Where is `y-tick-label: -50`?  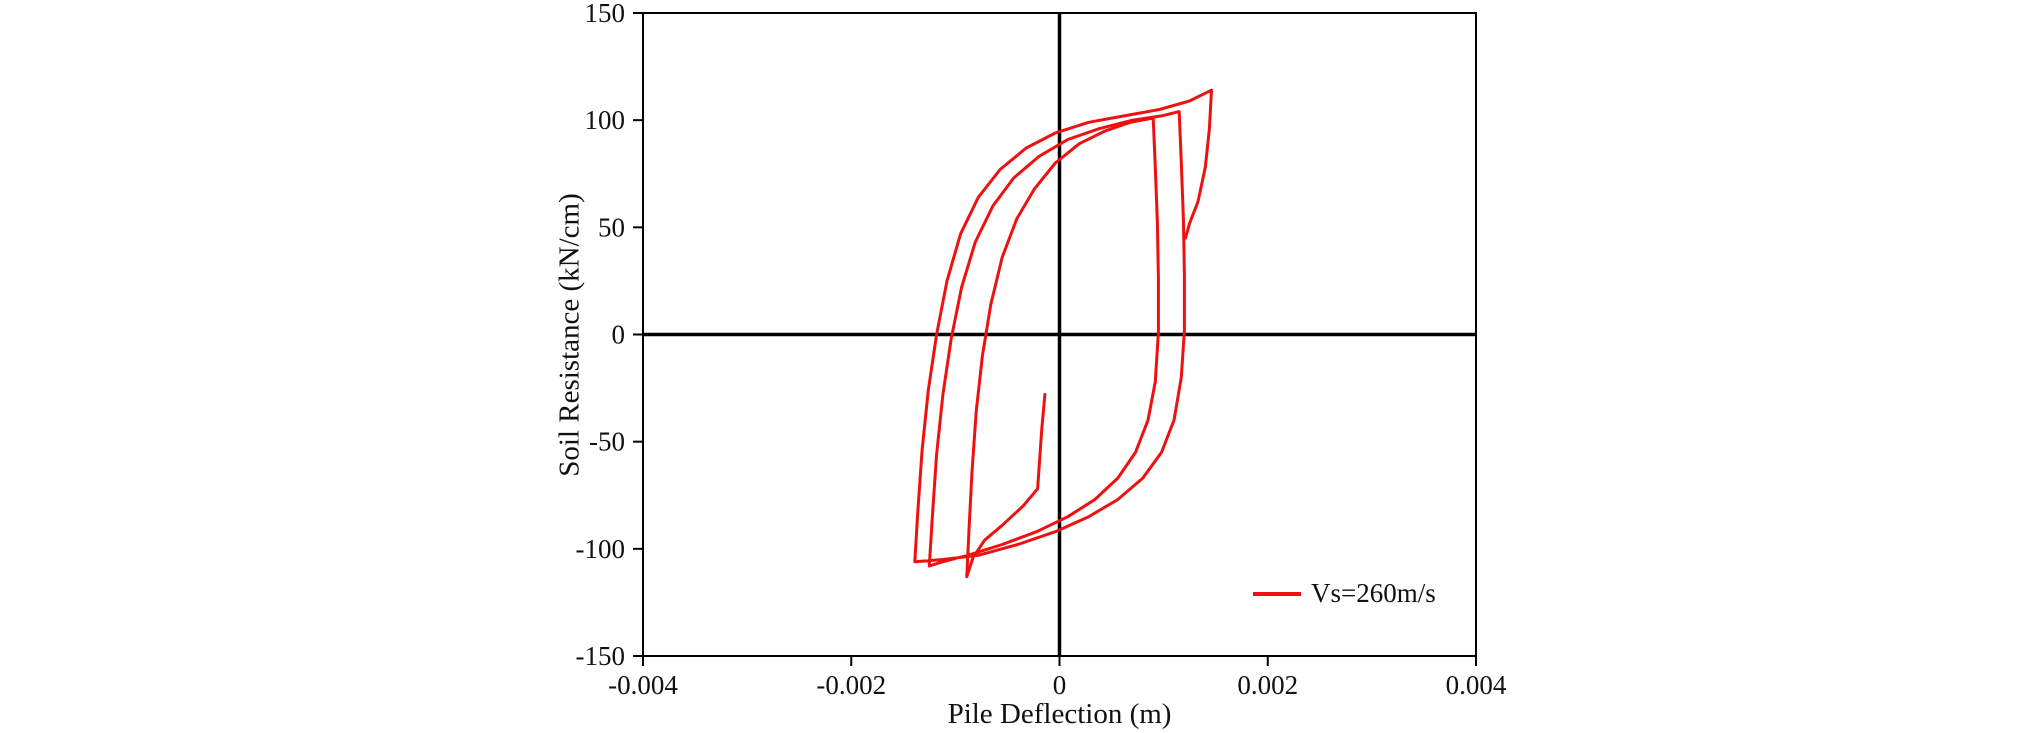
y-tick-label: -50 is located at coordinates (607, 442).